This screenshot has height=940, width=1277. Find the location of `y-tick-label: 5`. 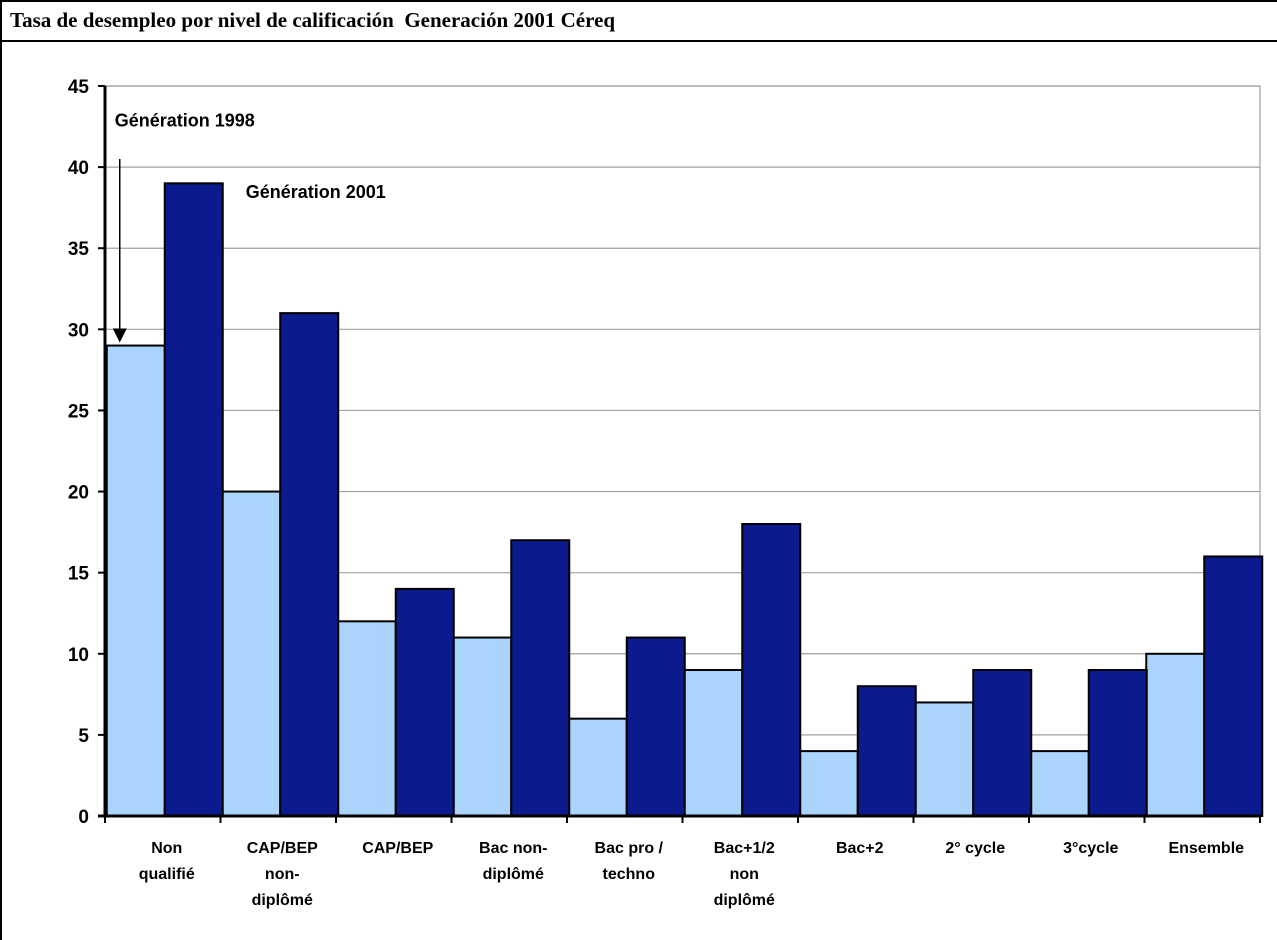

y-tick-label: 5 is located at coordinates (83, 736).